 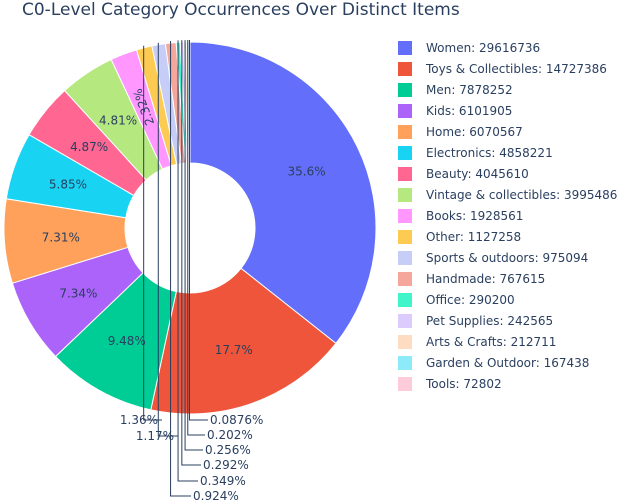 What do you see at coordinates (489, 153) in the screenshot?
I see `legend-label: Electronics: 4858221` at bounding box center [489, 153].